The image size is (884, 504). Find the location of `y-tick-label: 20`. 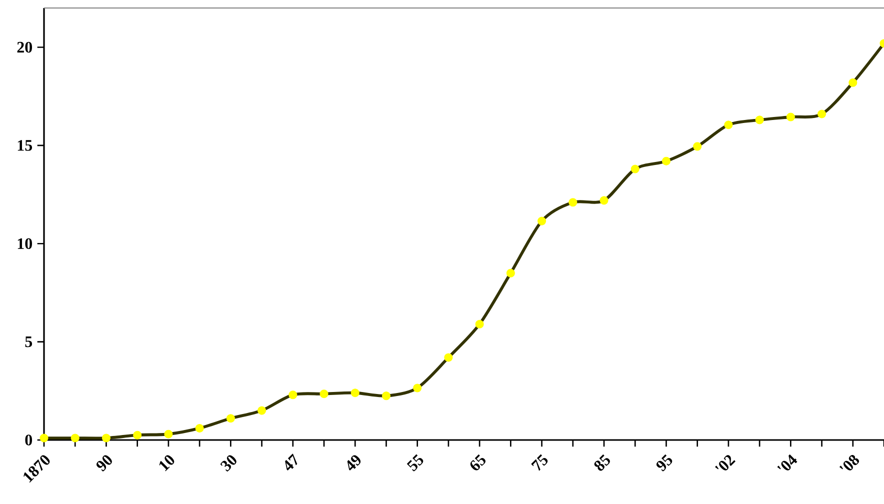

y-tick-label: 20 is located at coordinates (24, 47).